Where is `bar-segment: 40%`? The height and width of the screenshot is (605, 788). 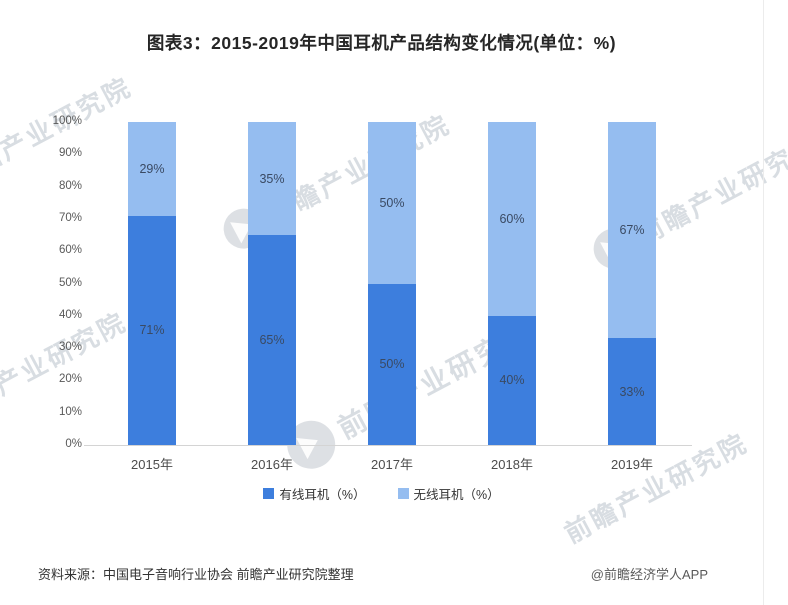
bar-segment: 40% is located at coordinates (512, 380).